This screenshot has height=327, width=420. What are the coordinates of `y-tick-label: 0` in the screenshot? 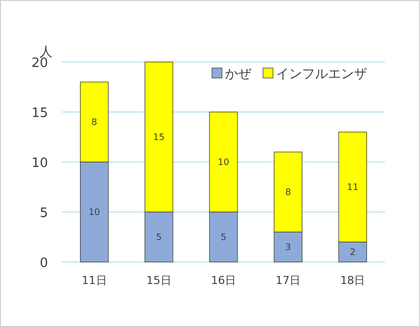 It's located at (44, 263).